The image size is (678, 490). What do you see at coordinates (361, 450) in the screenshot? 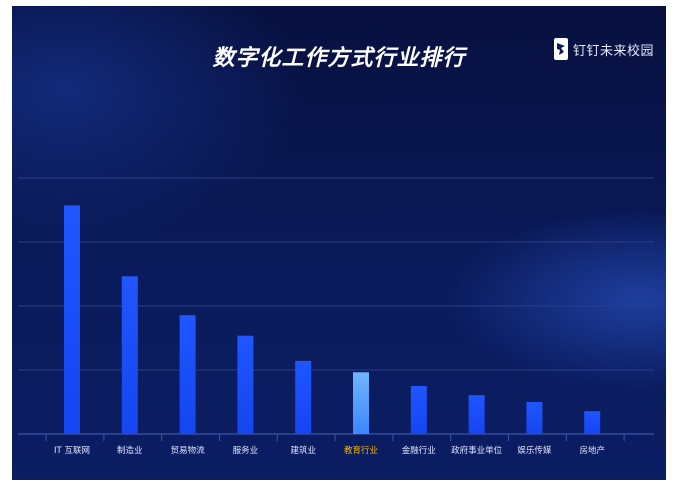
I see `x-tick-label: 教育行业` at bounding box center [361, 450].